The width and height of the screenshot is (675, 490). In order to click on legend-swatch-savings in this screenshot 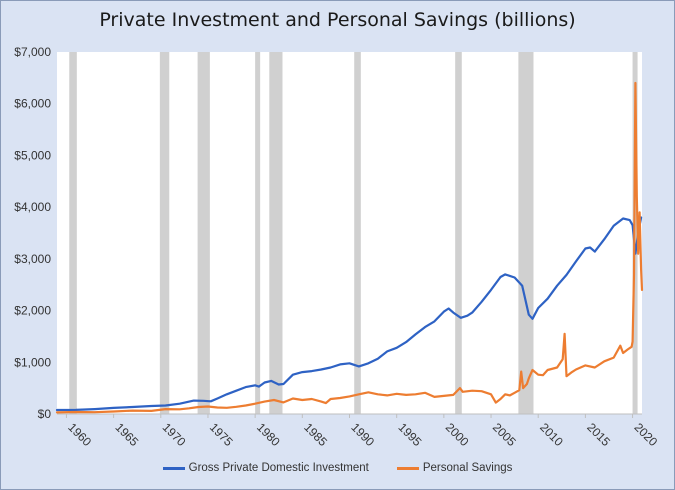, I will do `click(407, 468)`.